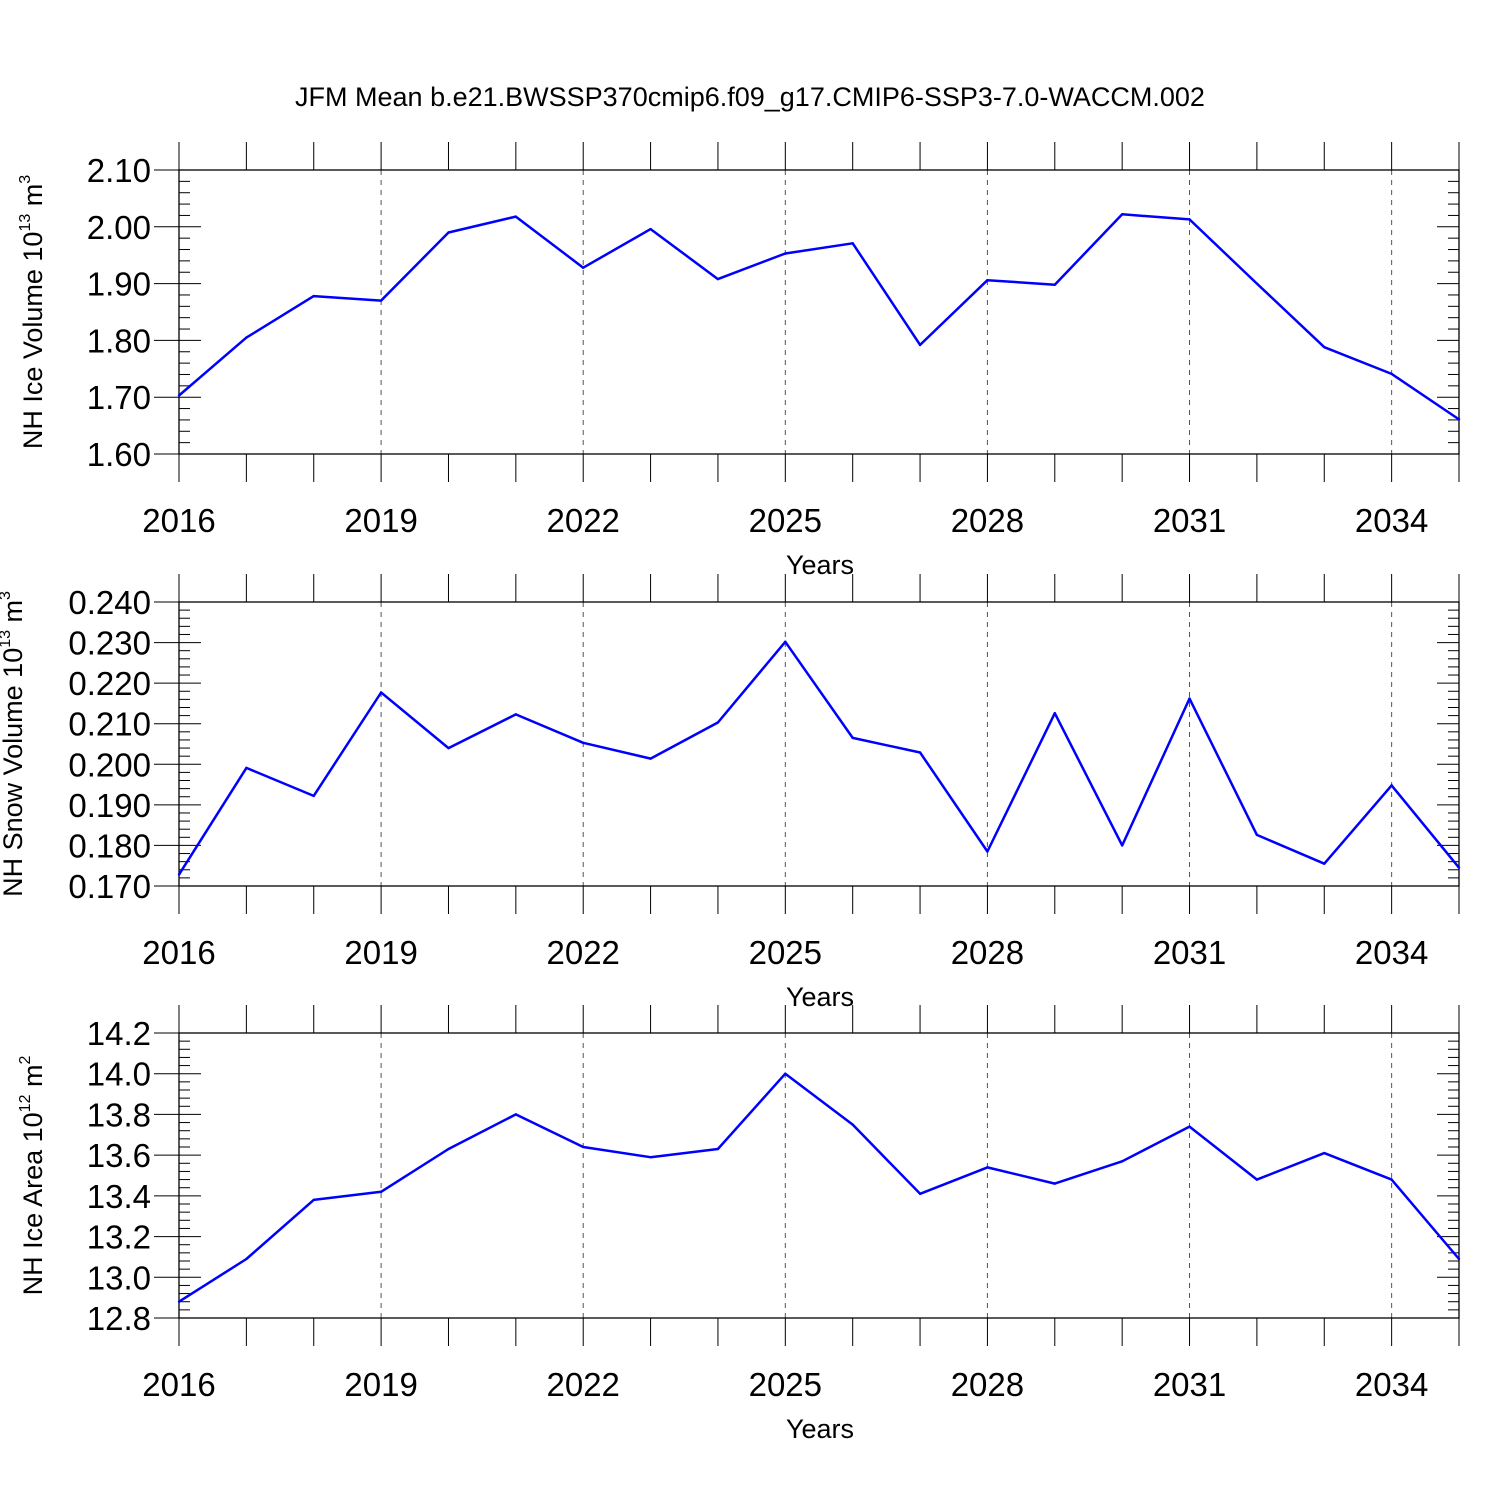 Image resolution: width=1500 pixels, height=1500 pixels. What do you see at coordinates (819, 317) in the screenshot?
I see `series-line-ice-volume` at bounding box center [819, 317].